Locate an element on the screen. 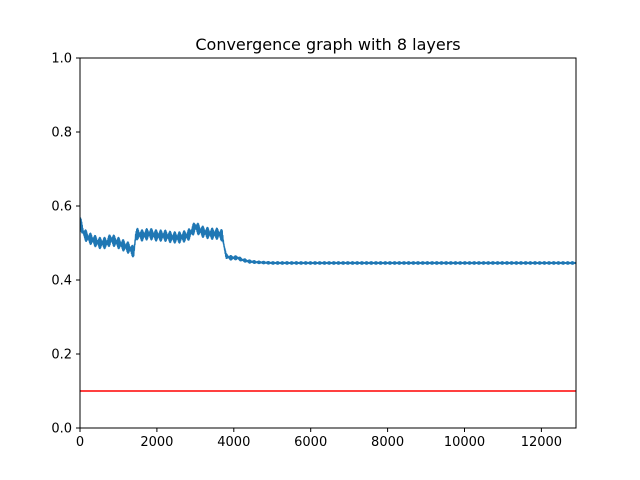 This screenshot has width=640, height=480. x-tick-label: 8000 is located at coordinates (387, 442).